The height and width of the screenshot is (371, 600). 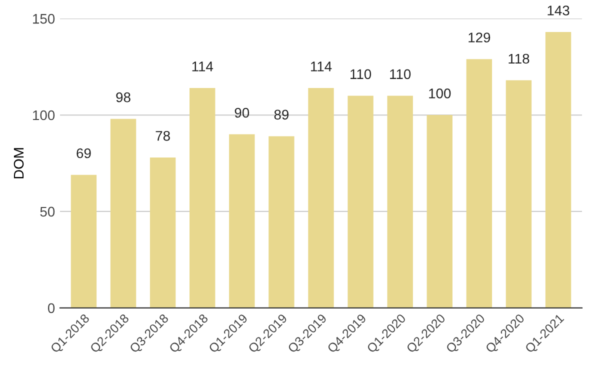 What do you see at coordinates (83, 153) in the screenshot?
I see `data-label: 69` at bounding box center [83, 153].